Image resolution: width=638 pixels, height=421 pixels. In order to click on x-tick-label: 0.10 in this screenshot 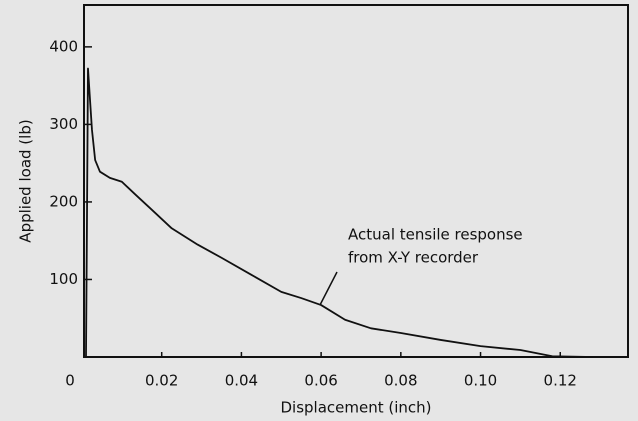, I will do `click(480, 381)`.